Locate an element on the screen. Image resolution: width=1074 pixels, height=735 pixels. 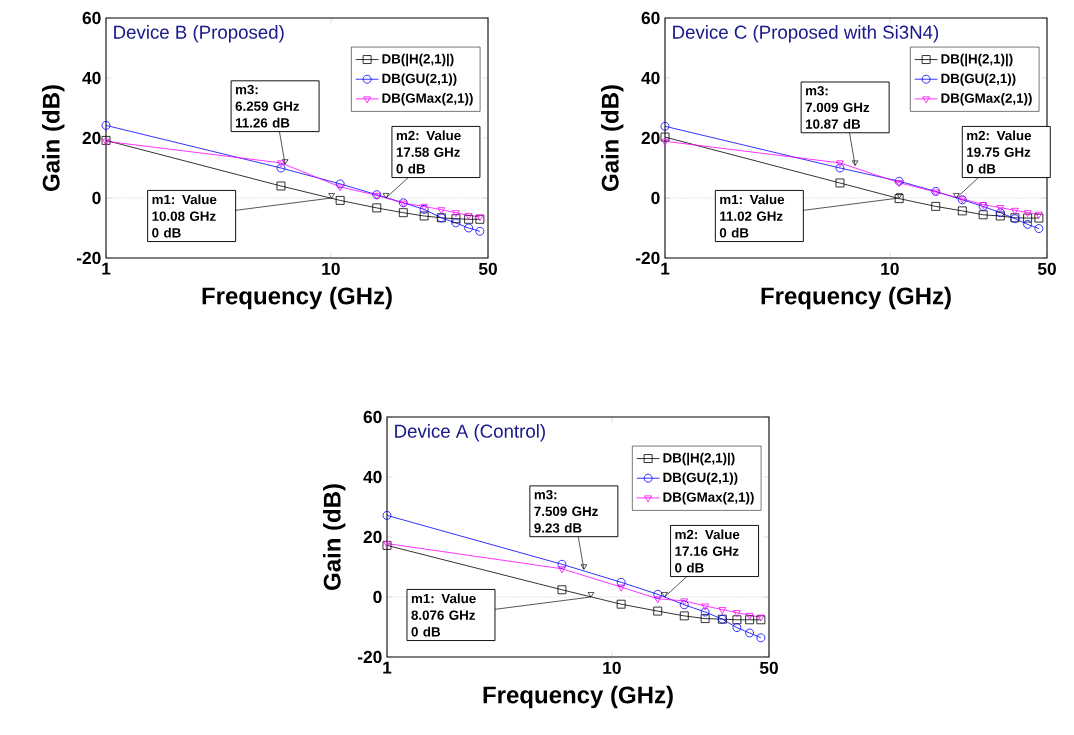
chart-title: Device B (Proposed) is located at coordinates (199, 34).